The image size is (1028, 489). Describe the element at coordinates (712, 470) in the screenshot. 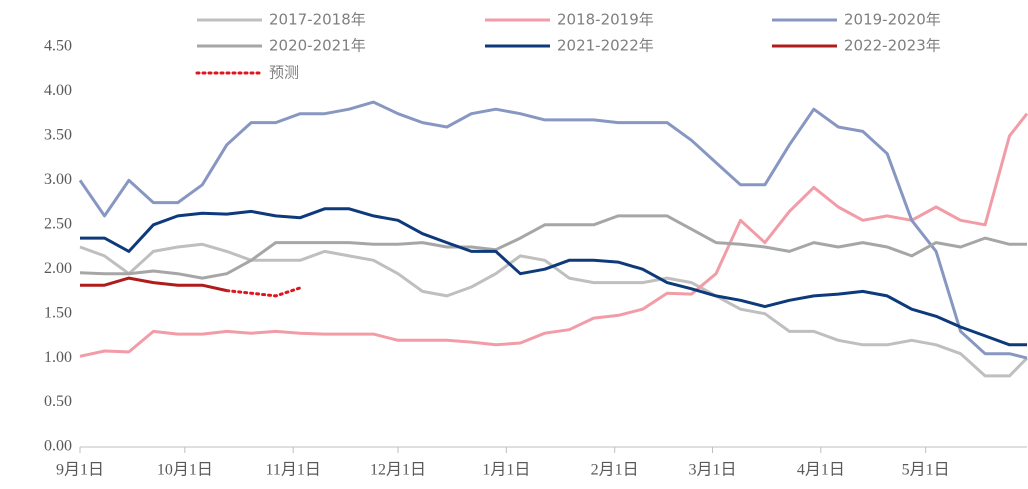

I see `x-tick-label: 3月1日` at that location.